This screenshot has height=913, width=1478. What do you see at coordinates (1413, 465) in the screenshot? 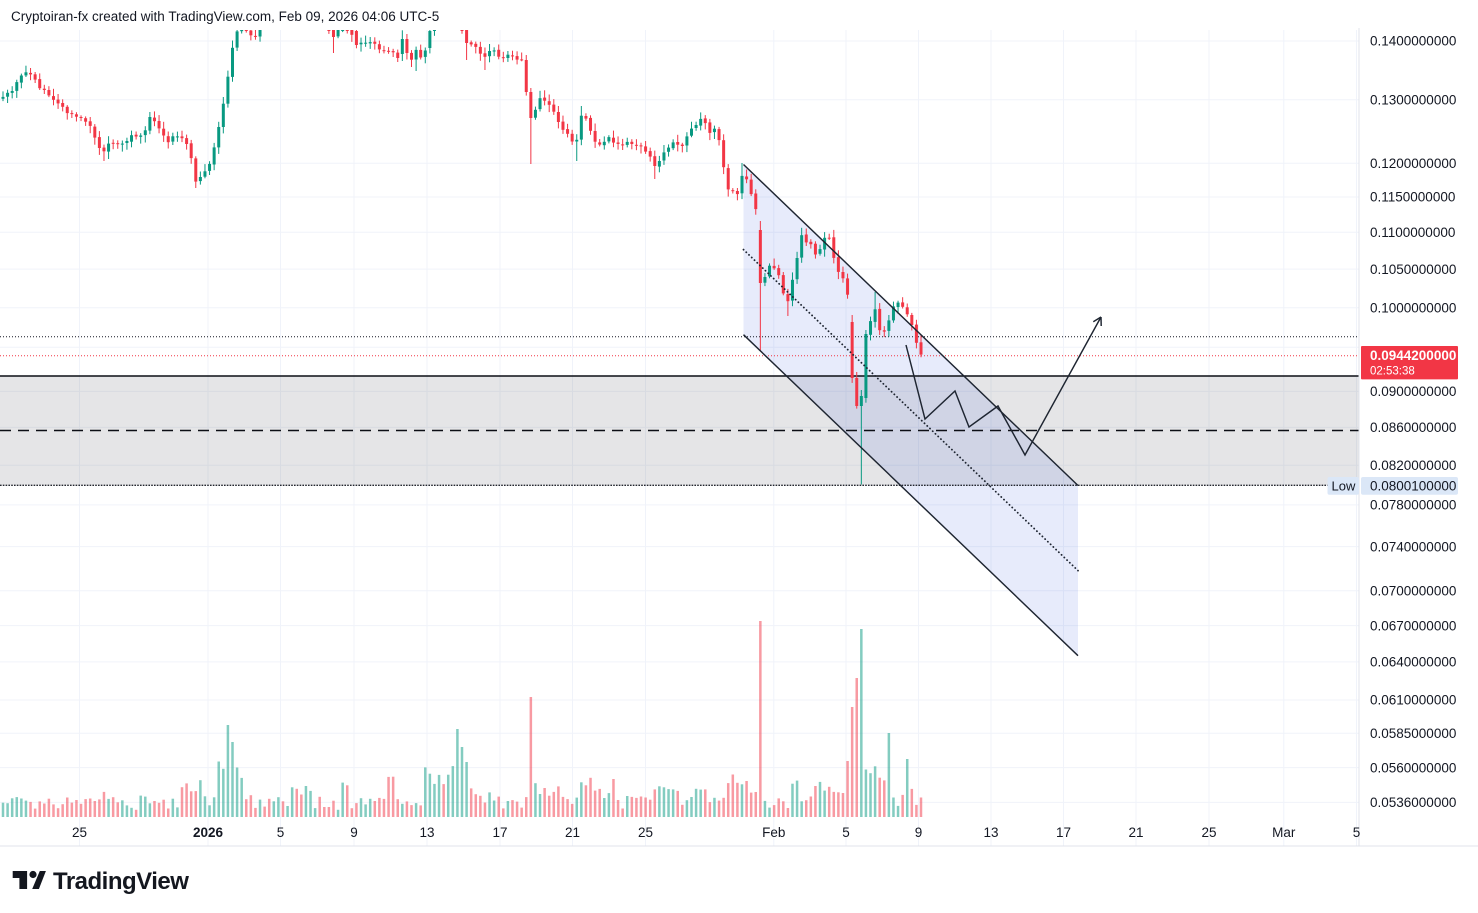
I see `svg-text: 0.0820000000` at bounding box center [1413, 465].